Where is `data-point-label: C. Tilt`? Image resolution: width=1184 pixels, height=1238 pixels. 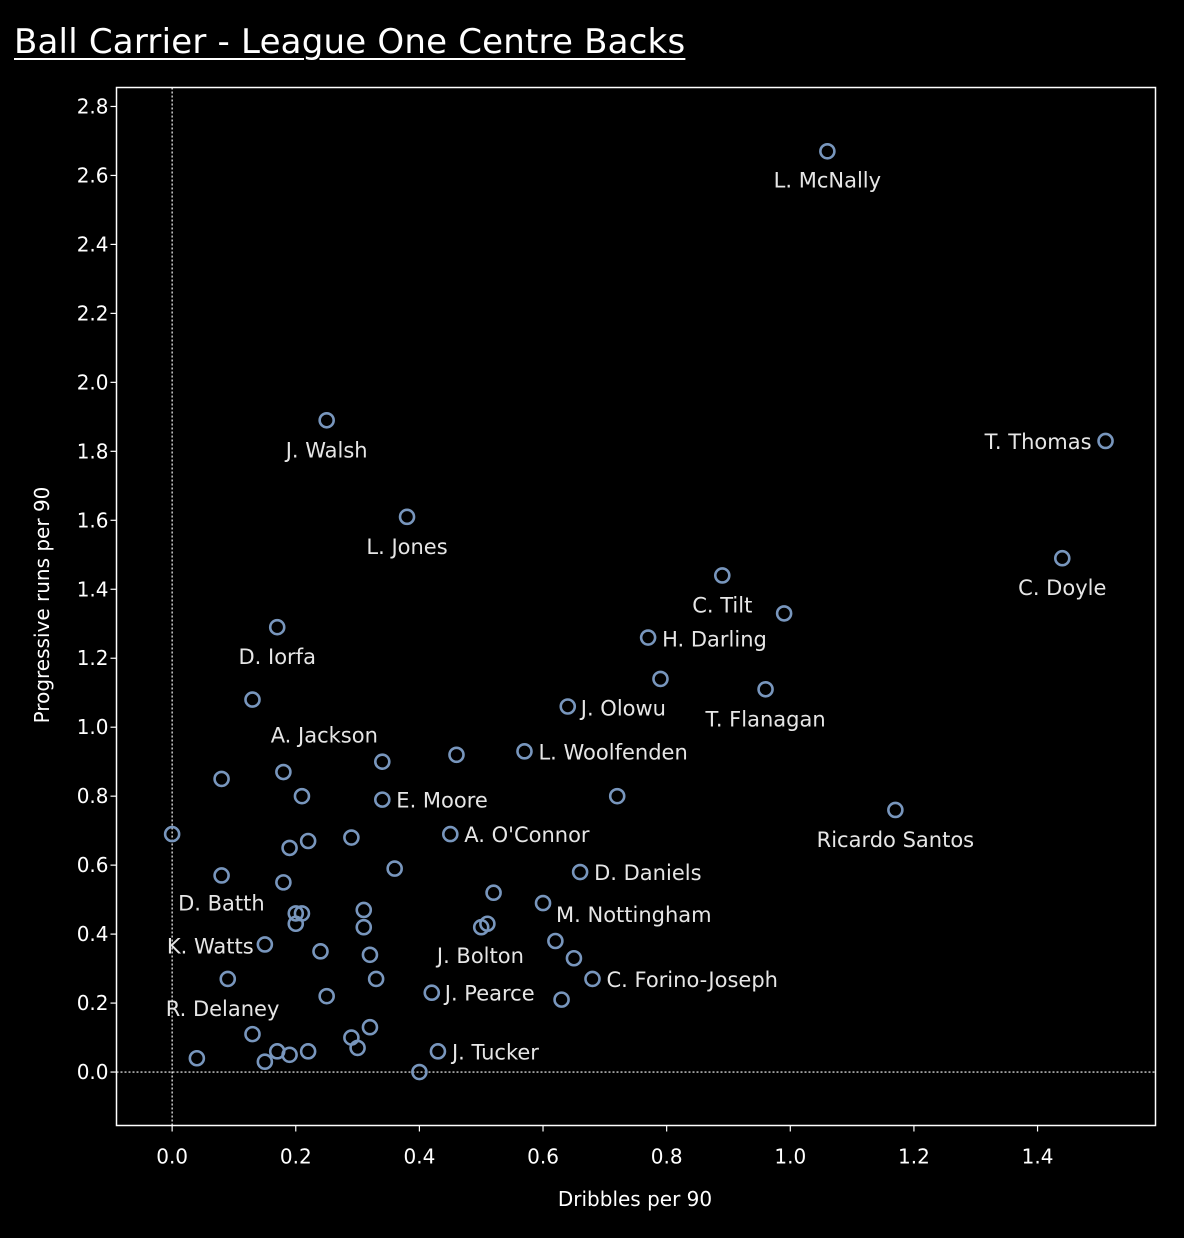
data-point-label: C. Tilt is located at coordinates (722, 605).